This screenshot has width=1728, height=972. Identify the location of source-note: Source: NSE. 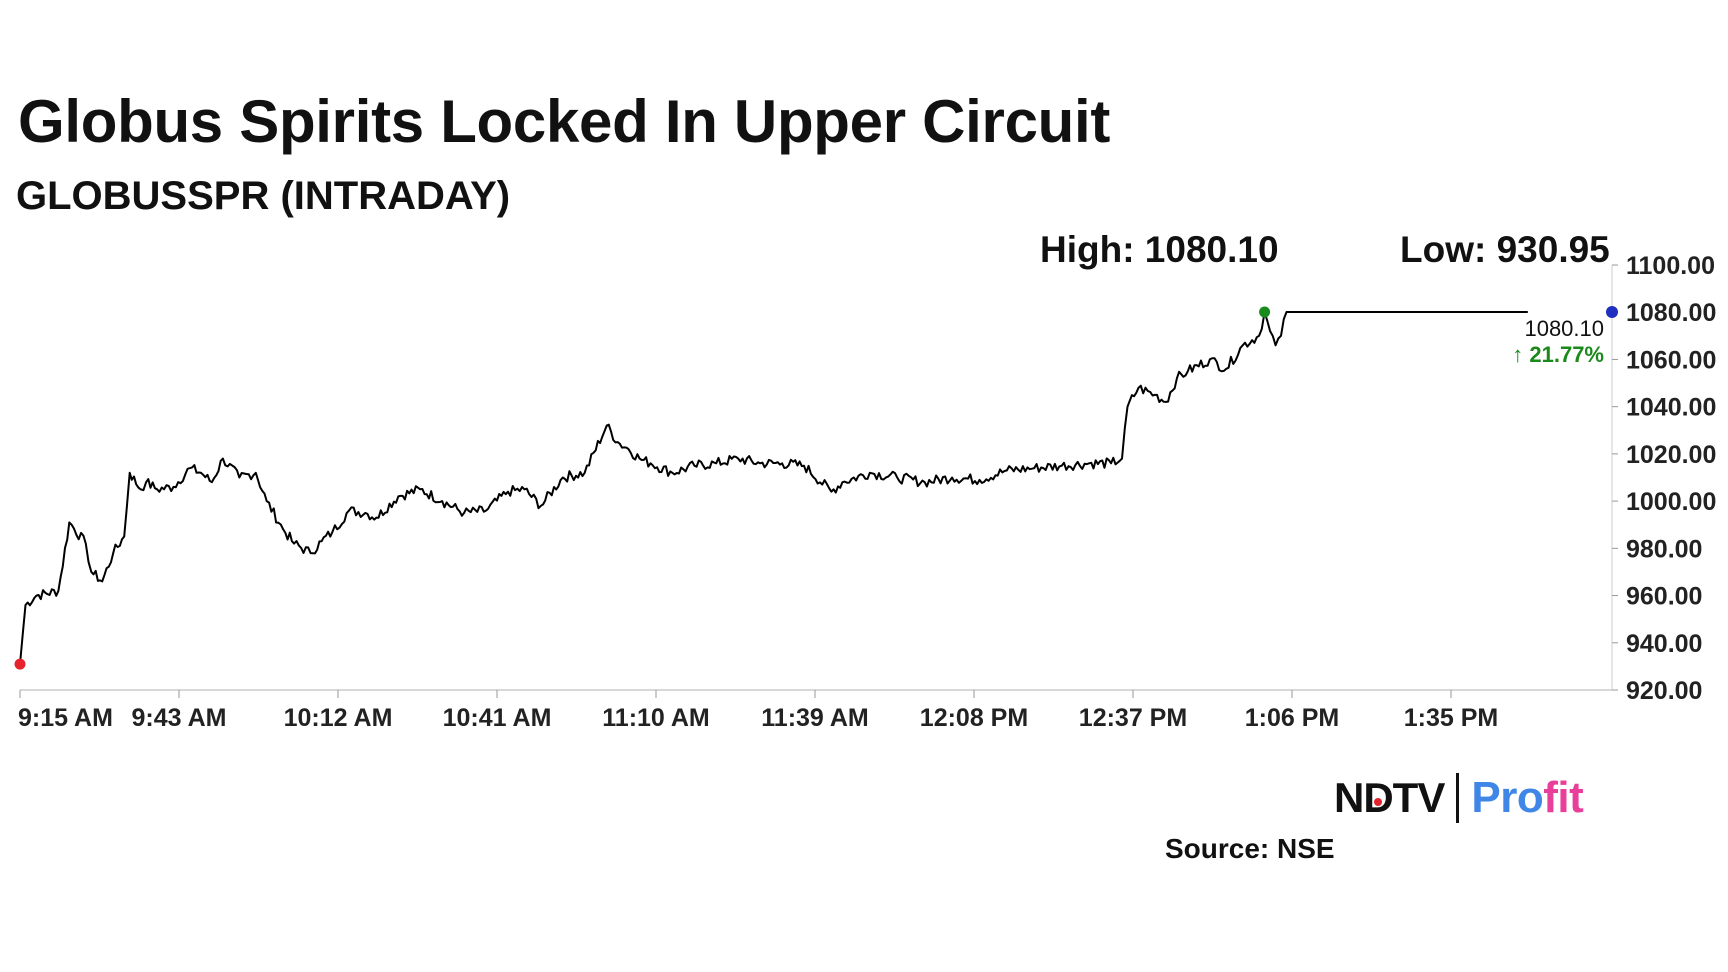
(1250, 848).